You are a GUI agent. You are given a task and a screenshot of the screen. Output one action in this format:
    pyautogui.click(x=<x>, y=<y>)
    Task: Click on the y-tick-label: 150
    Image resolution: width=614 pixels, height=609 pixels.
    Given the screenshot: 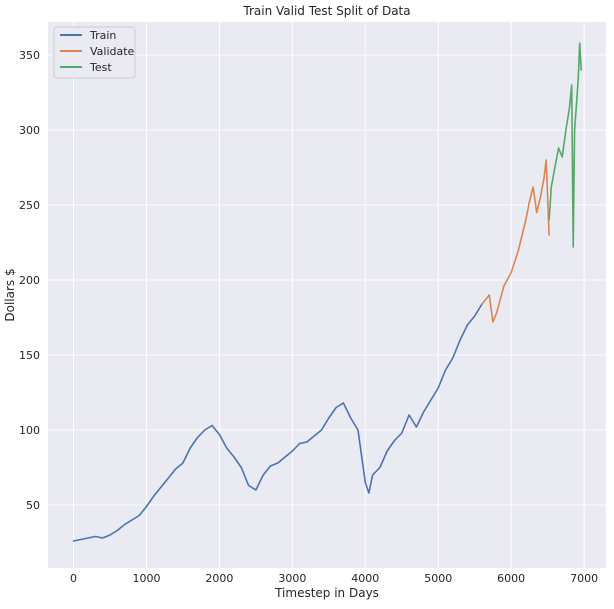 What is the action you would take?
    pyautogui.click(x=29, y=355)
    